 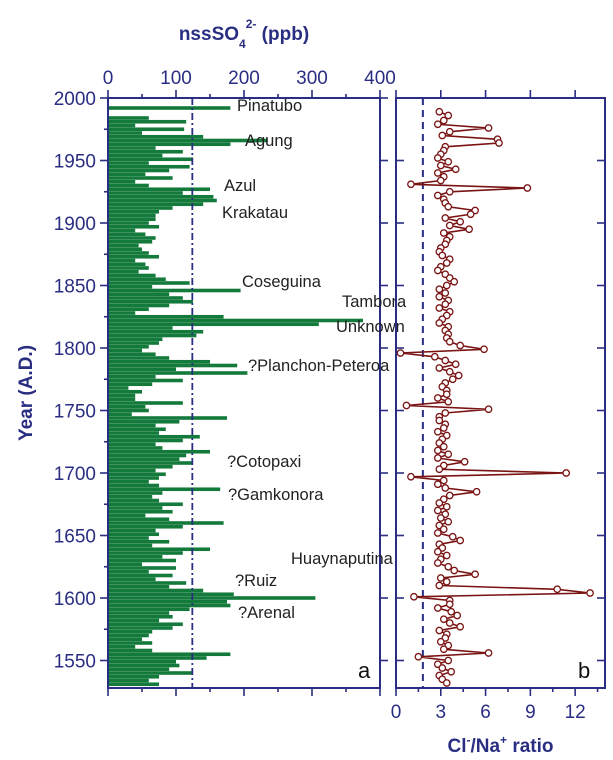 I want to click on panel-b-x-tick-label: 12, so click(x=575, y=712).